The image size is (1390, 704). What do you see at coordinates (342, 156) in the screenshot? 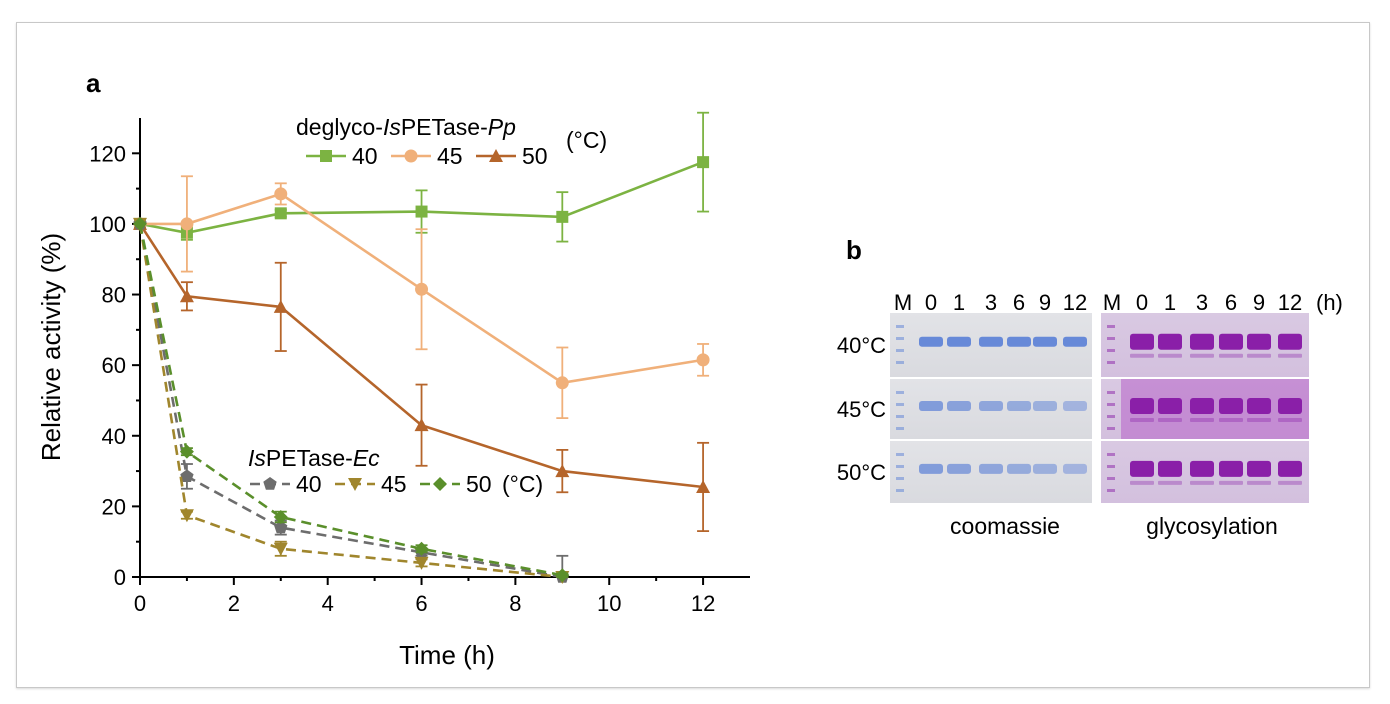
I see `legend-item-pp-40: 40` at bounding box center [342, 156].